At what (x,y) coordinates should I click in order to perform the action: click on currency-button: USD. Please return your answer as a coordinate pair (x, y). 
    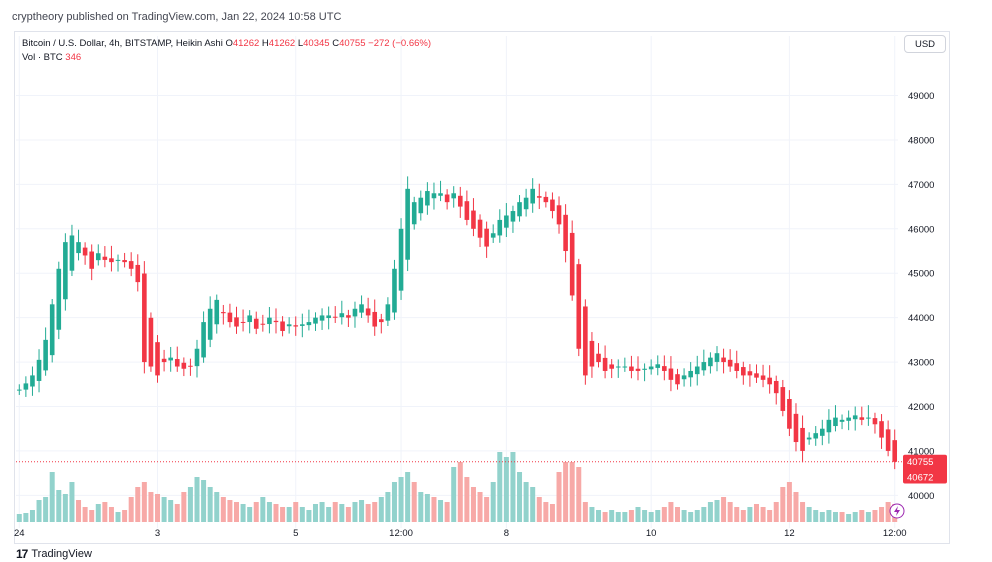
    Looking at the image, I should click on (925, 44).